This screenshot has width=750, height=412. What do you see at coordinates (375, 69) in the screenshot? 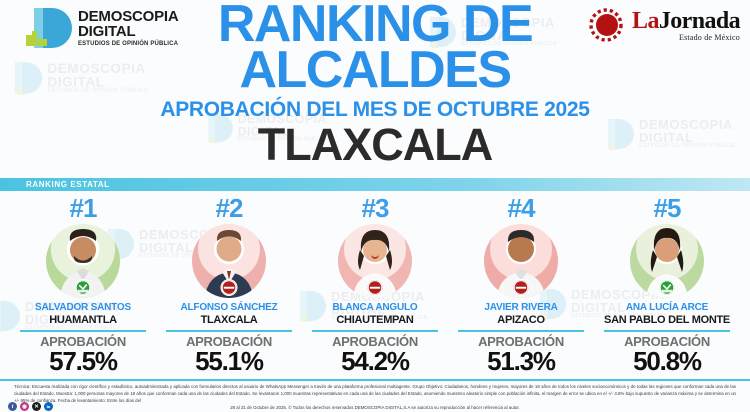
I see `page-title-line2: ALCALDES` at bounding box center [375, 69].